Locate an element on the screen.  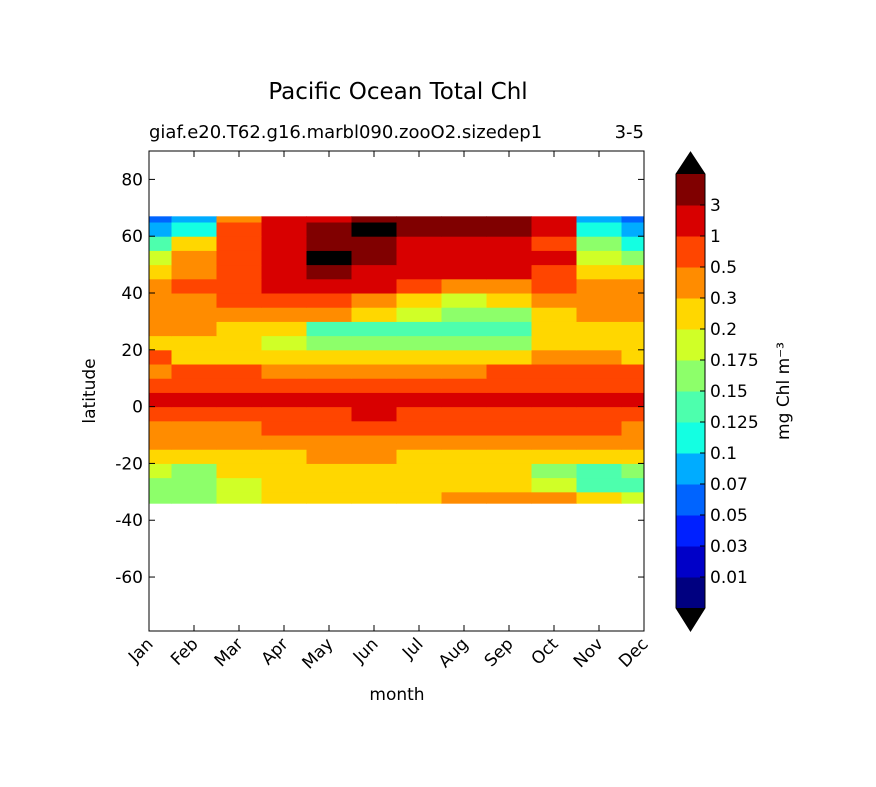
y-tick-label: -20 is located at coordinates (129, 464).